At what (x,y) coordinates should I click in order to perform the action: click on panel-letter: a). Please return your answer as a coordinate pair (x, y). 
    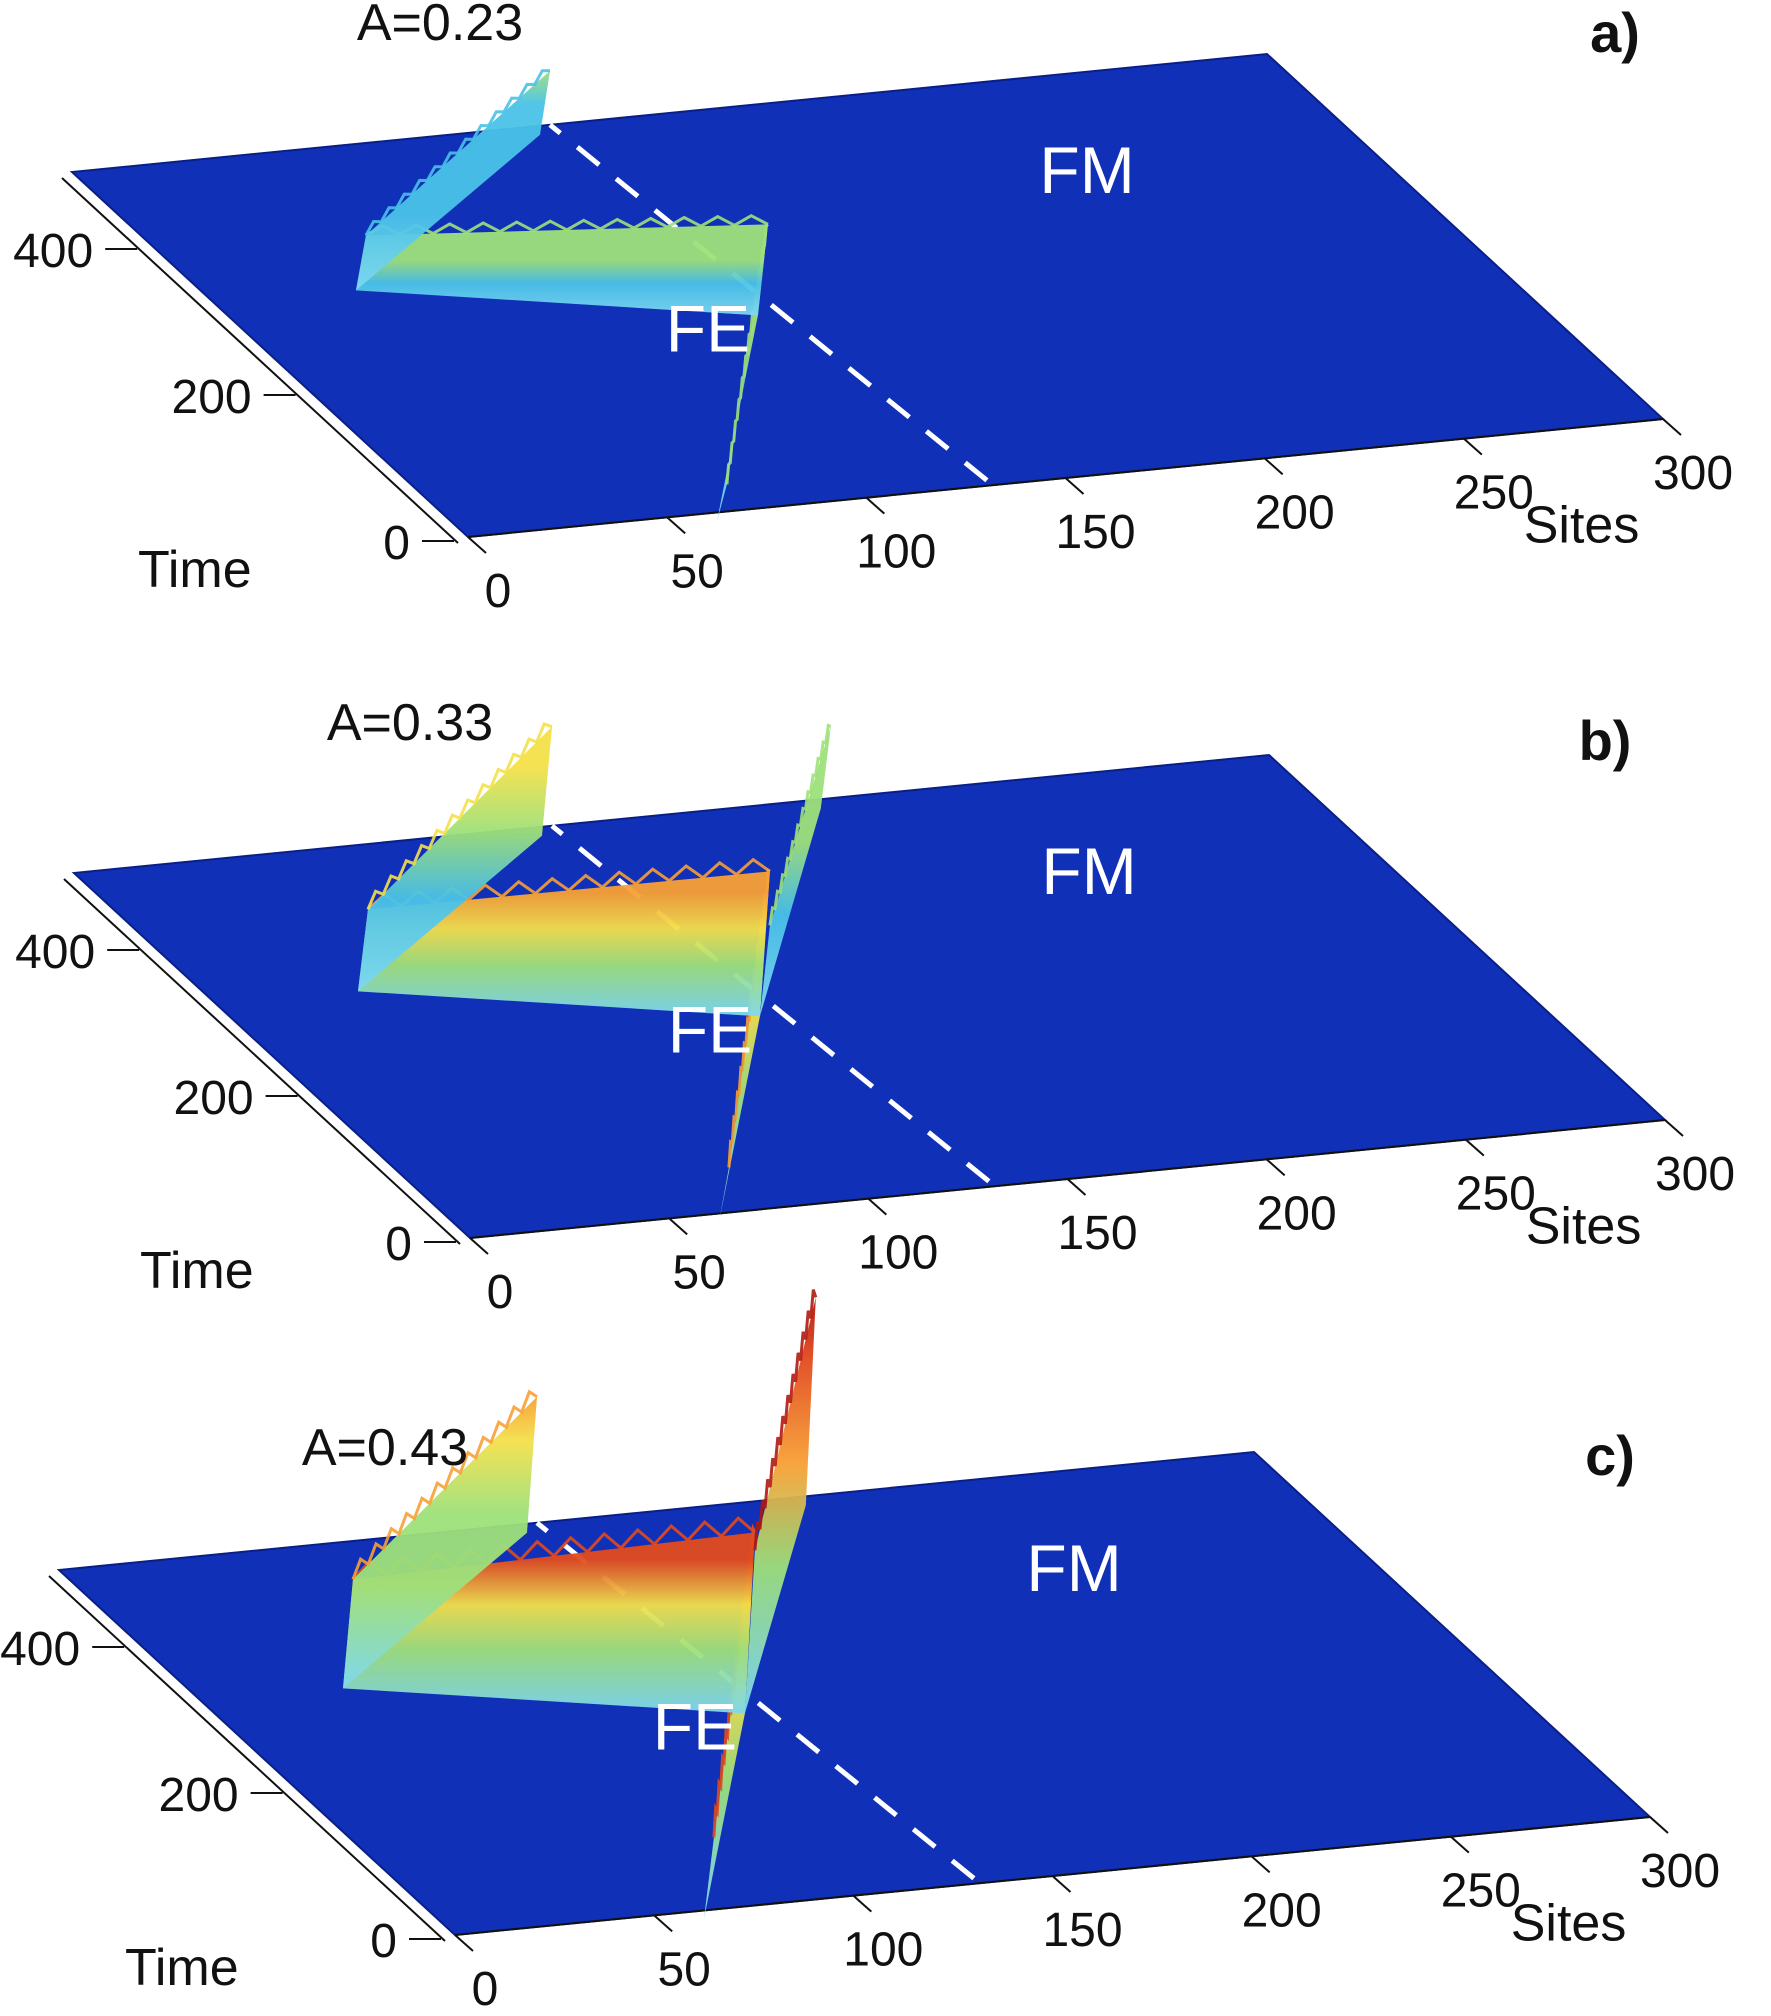
    Looking at the image, I should click on (1615, 32).